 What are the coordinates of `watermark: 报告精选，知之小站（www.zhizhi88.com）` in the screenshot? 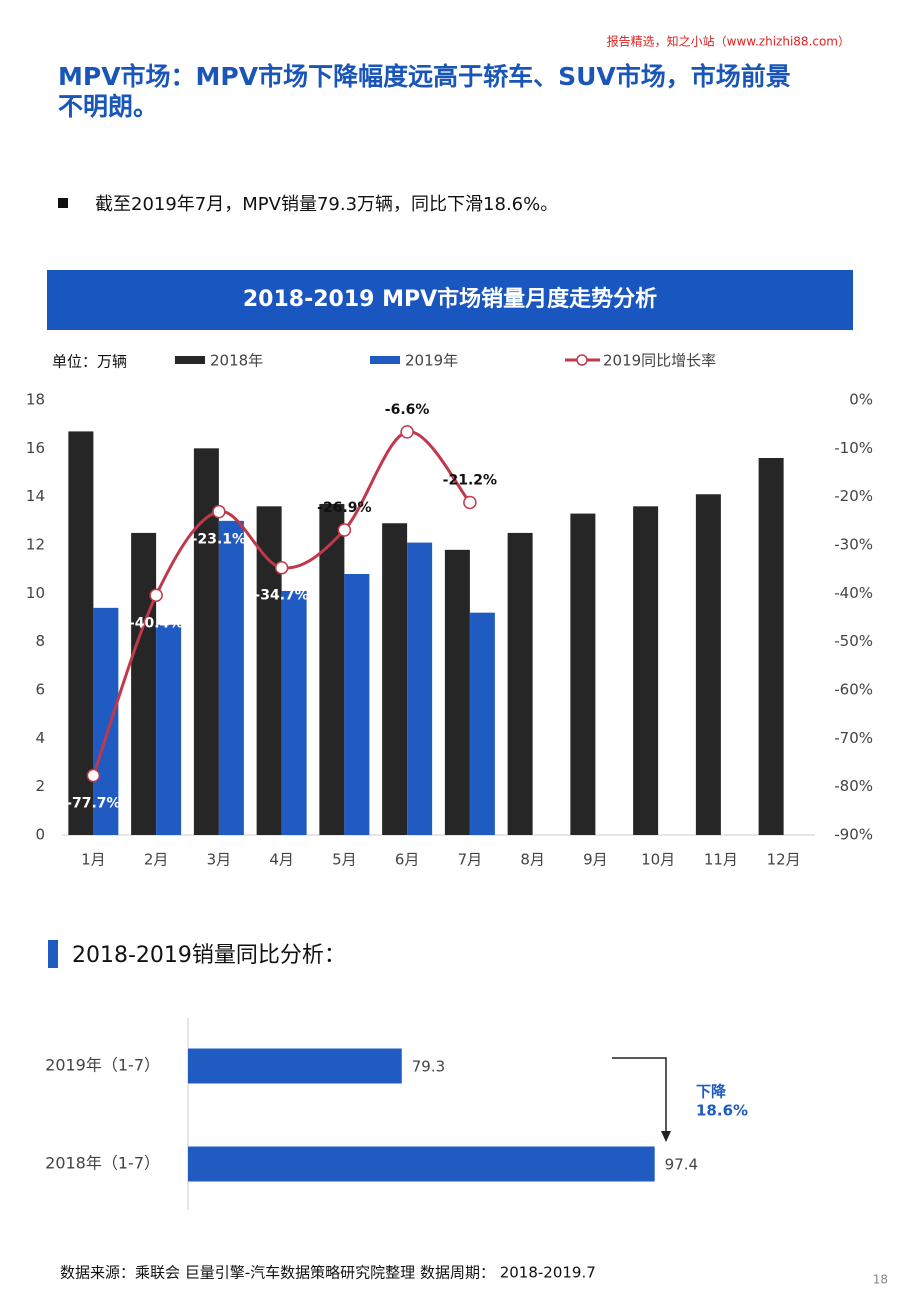 It's located at (728, 41).